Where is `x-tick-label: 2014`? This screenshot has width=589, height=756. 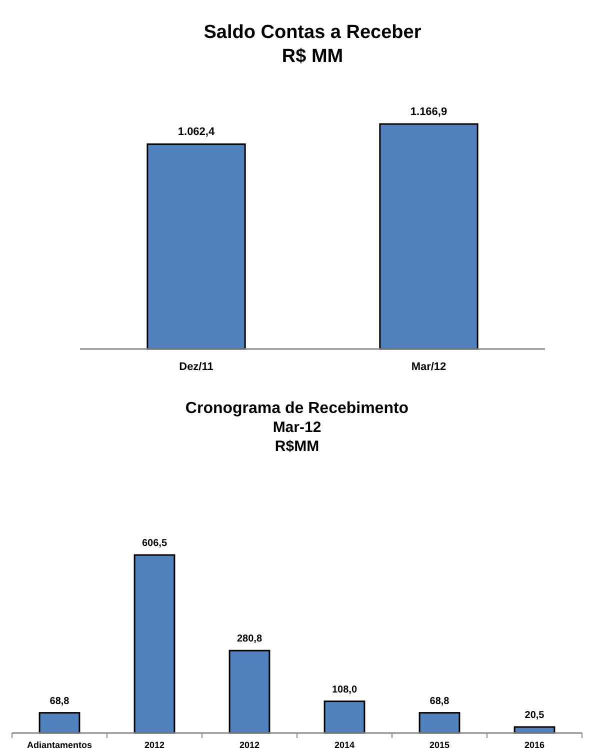 x-tick-label: 2014 is located at coordinates (344, 745).